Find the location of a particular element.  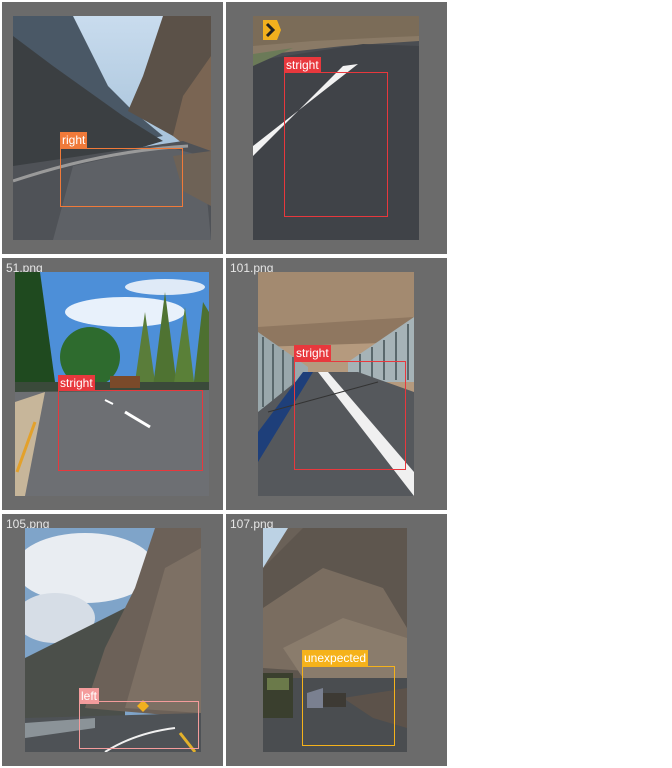

detection-label: right is located at coordinates (74, 140).